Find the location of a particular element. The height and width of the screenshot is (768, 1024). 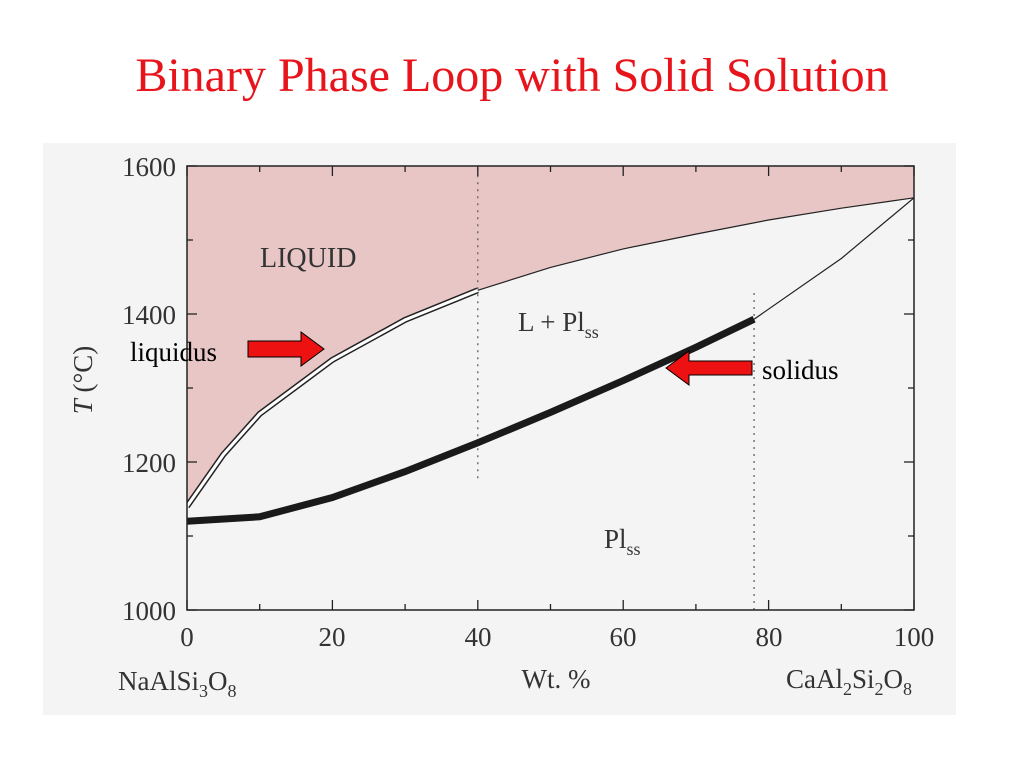

solidus-callout-label: solidus is located at coordinates (800, 370).